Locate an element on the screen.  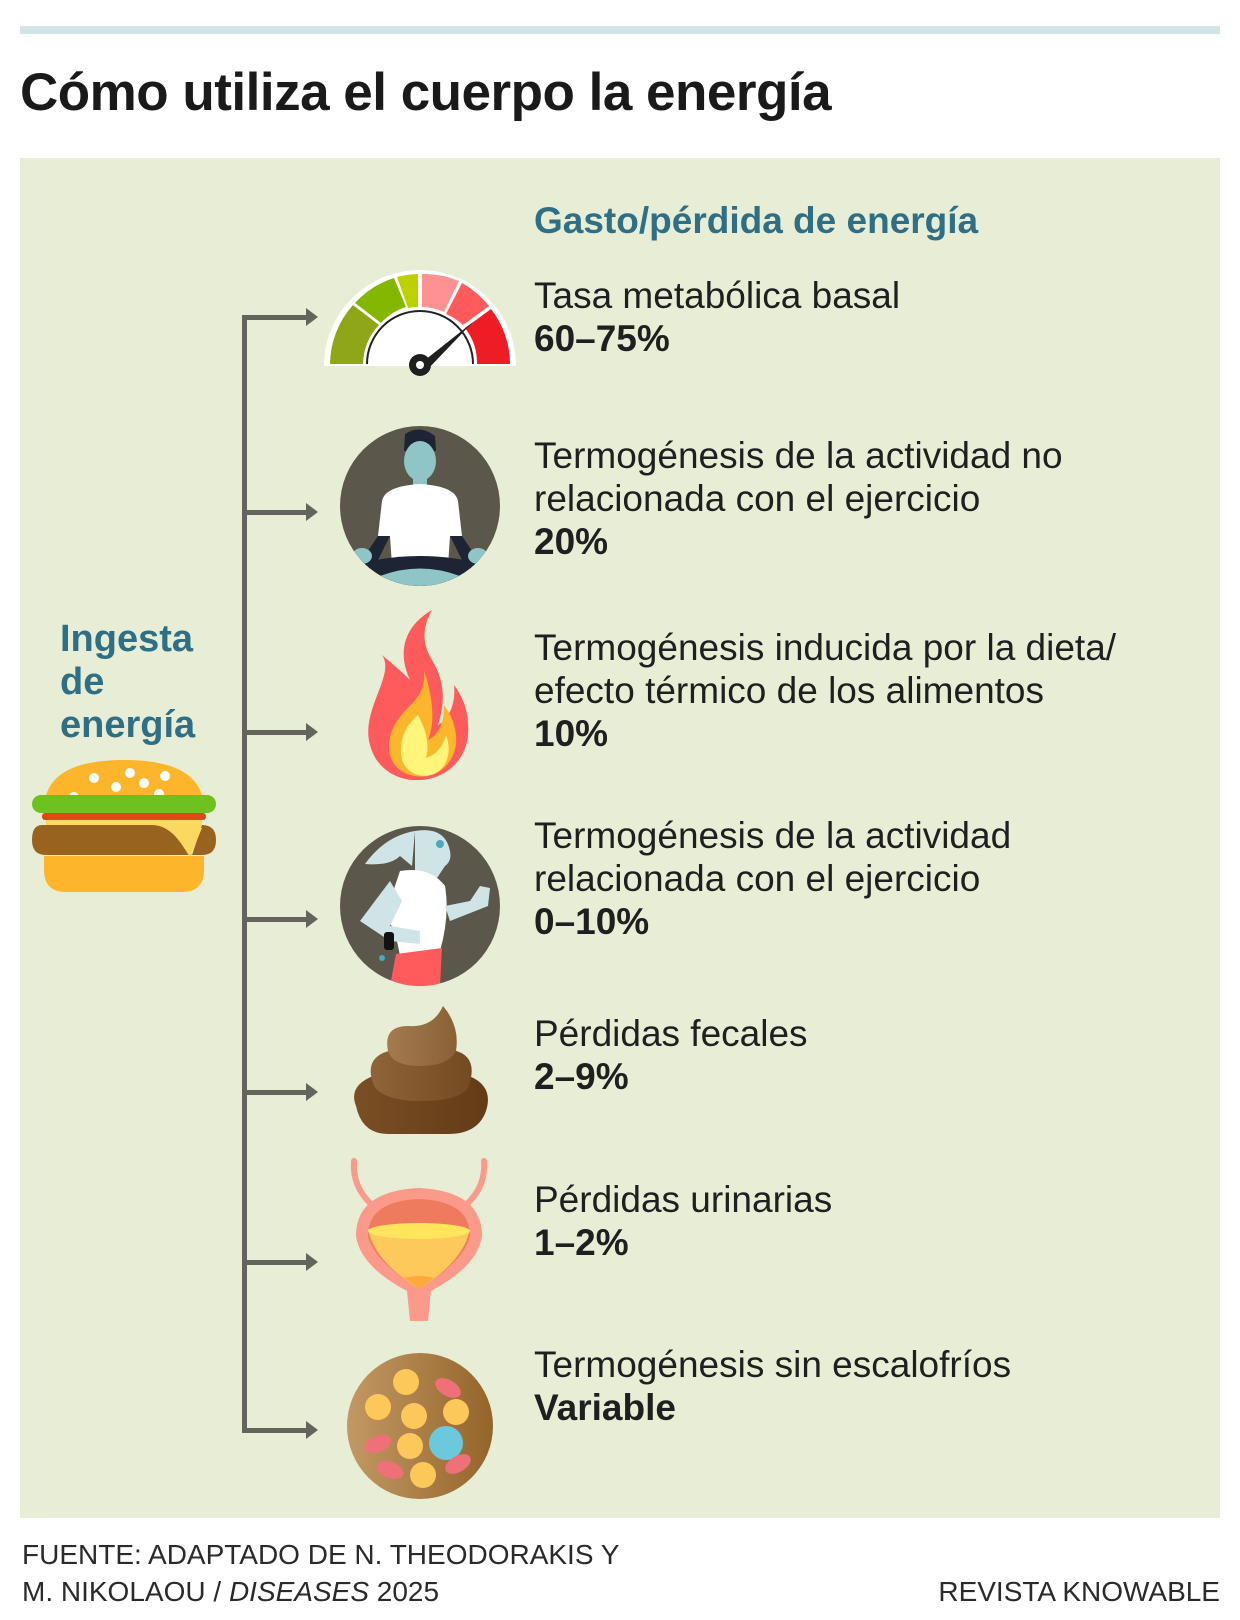
intake-label: Ingesta de energía is located at coordinates (127, 682).